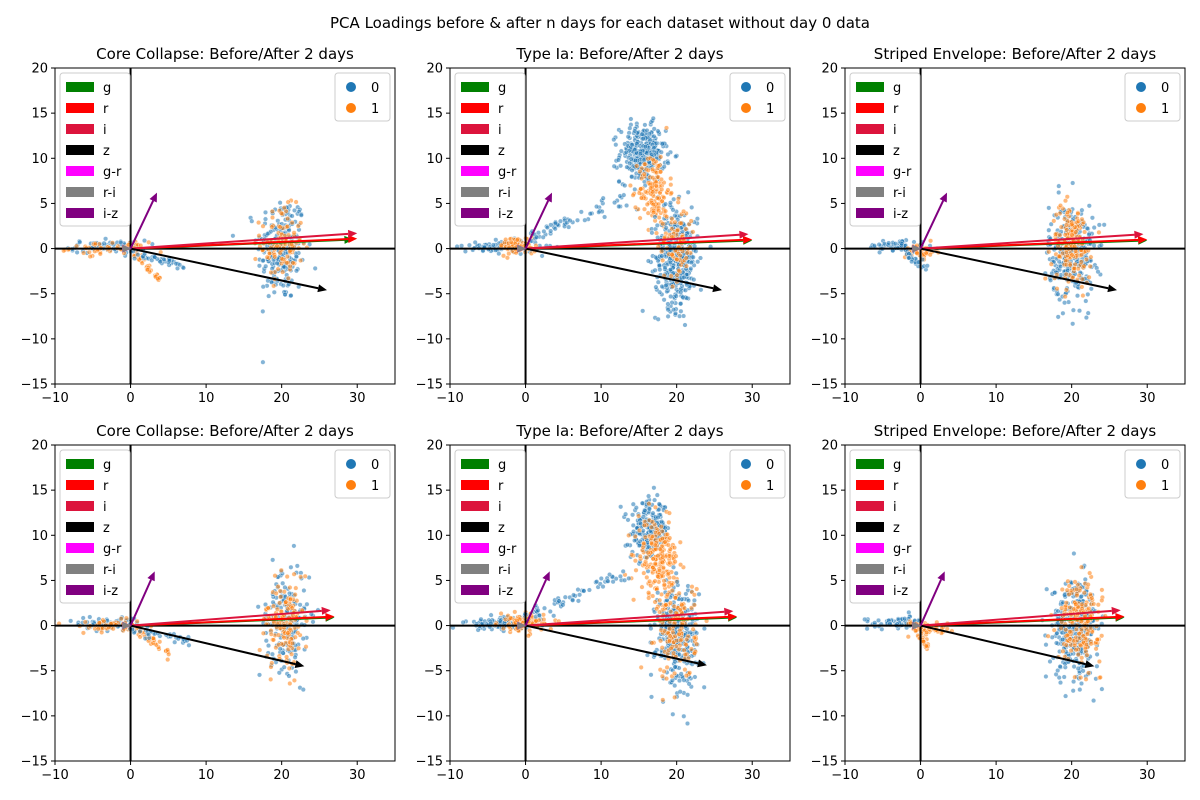  I want to click on legend-label: i-z, so click(900, 591).